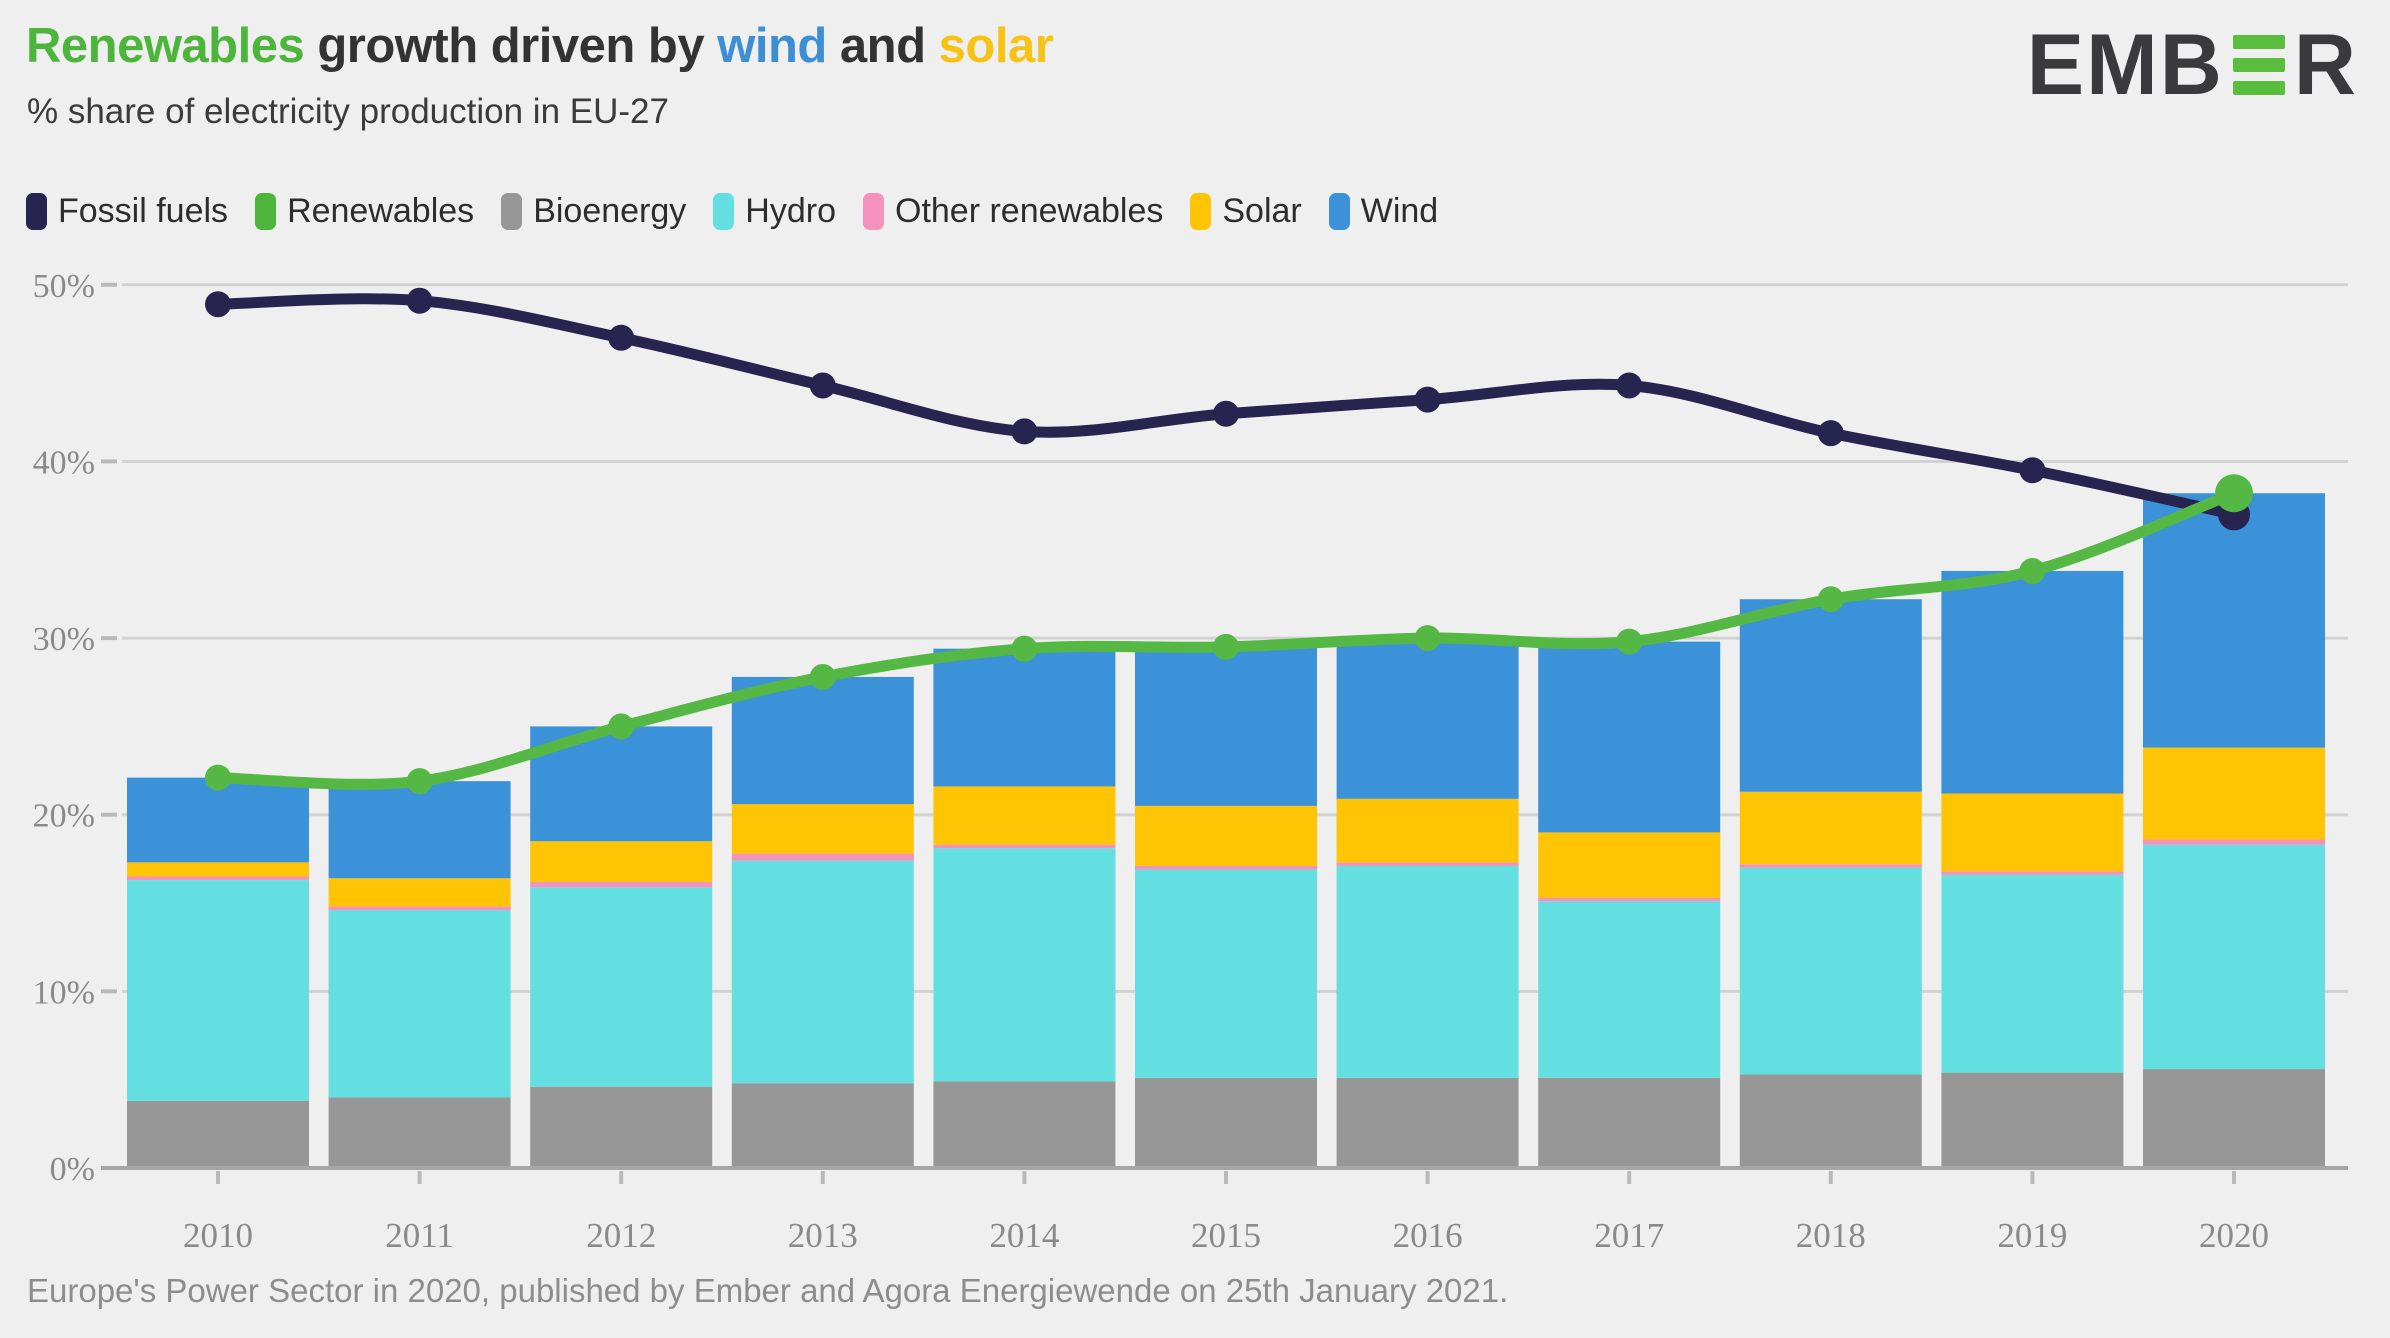 Image resolution: width=2390 pixels, height=1338 pixels. I want to click on bar-segment-solar-2010, so click(218, 869).